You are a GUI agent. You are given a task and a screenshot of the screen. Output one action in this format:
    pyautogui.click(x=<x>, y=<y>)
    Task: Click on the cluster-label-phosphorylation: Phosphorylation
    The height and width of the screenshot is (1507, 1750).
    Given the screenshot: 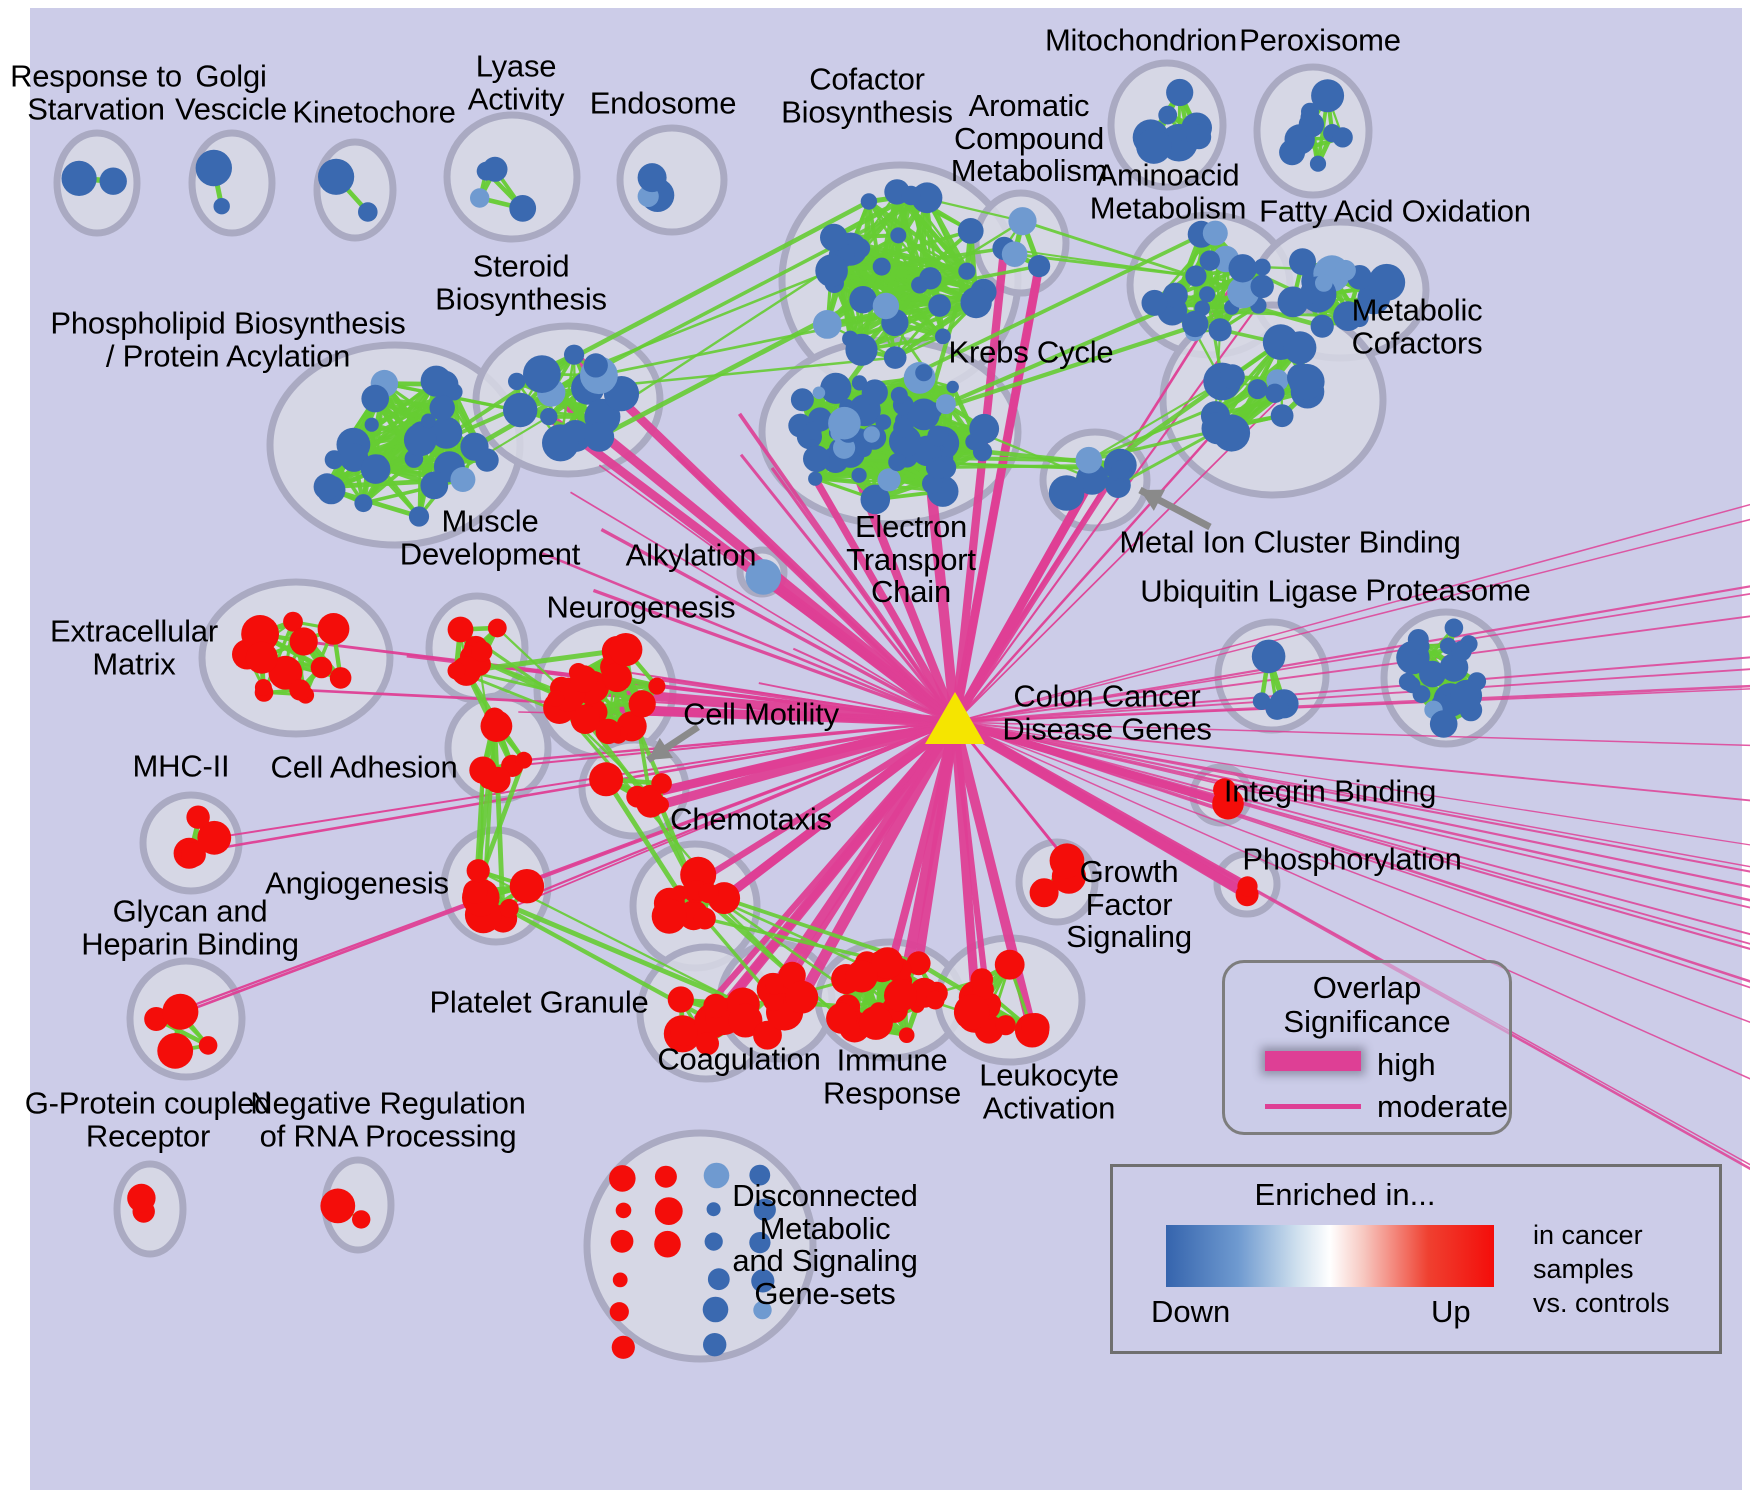 What is the action you would take?
    pyautogui.click(x=1352, y=859)
    